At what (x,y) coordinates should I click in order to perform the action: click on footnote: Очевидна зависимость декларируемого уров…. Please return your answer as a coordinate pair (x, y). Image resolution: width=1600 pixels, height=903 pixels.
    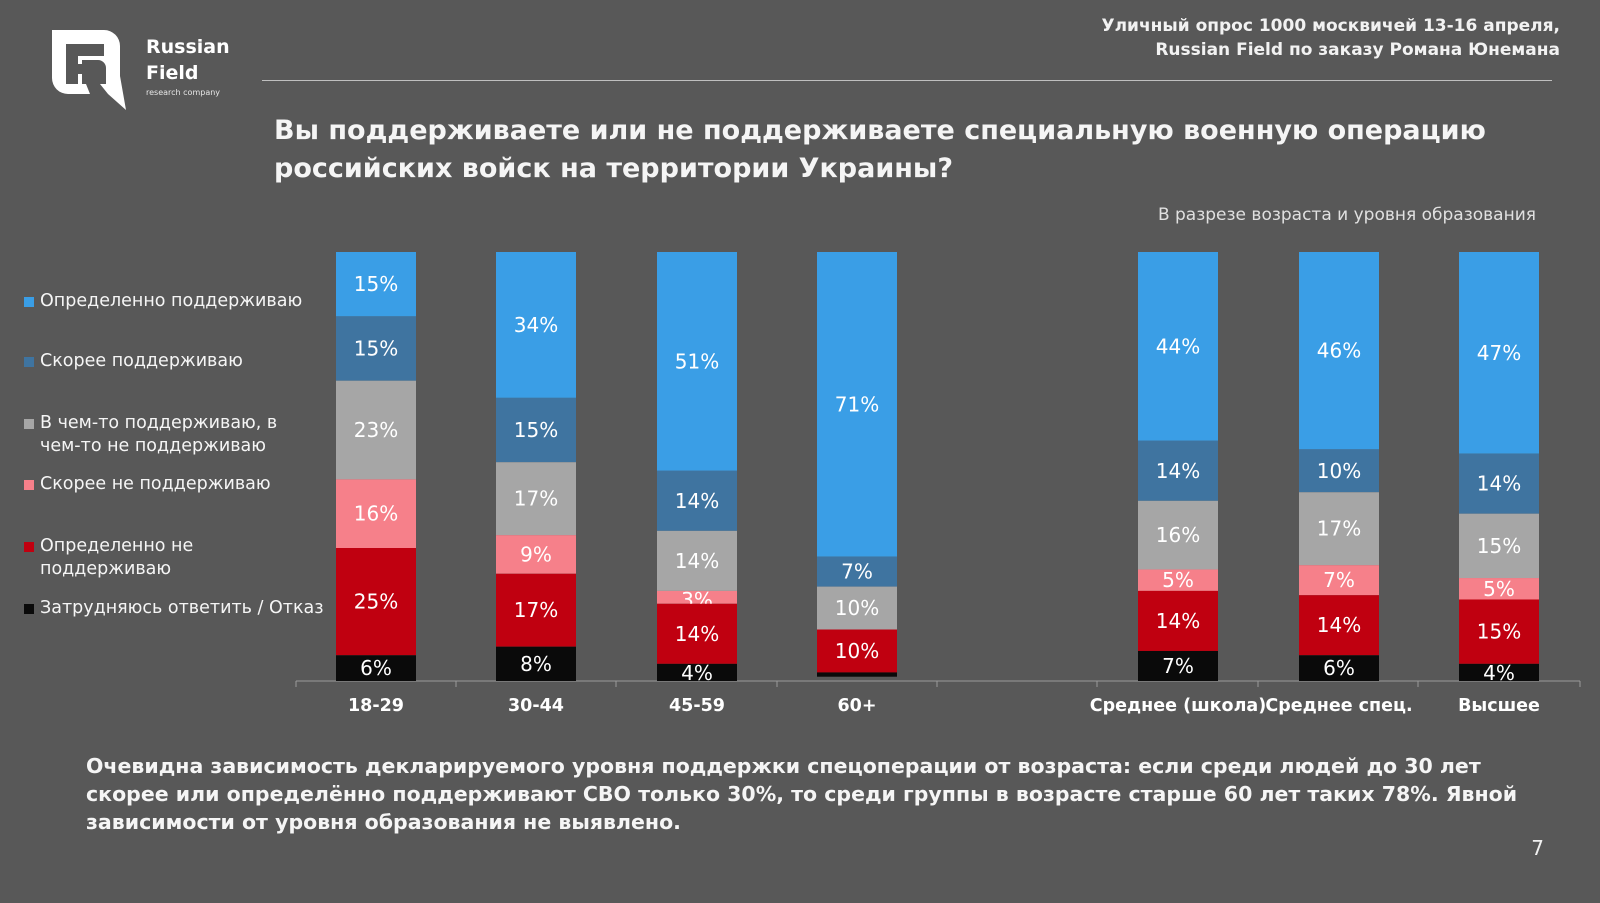
    Looking at the image, I should click on (802, 794).